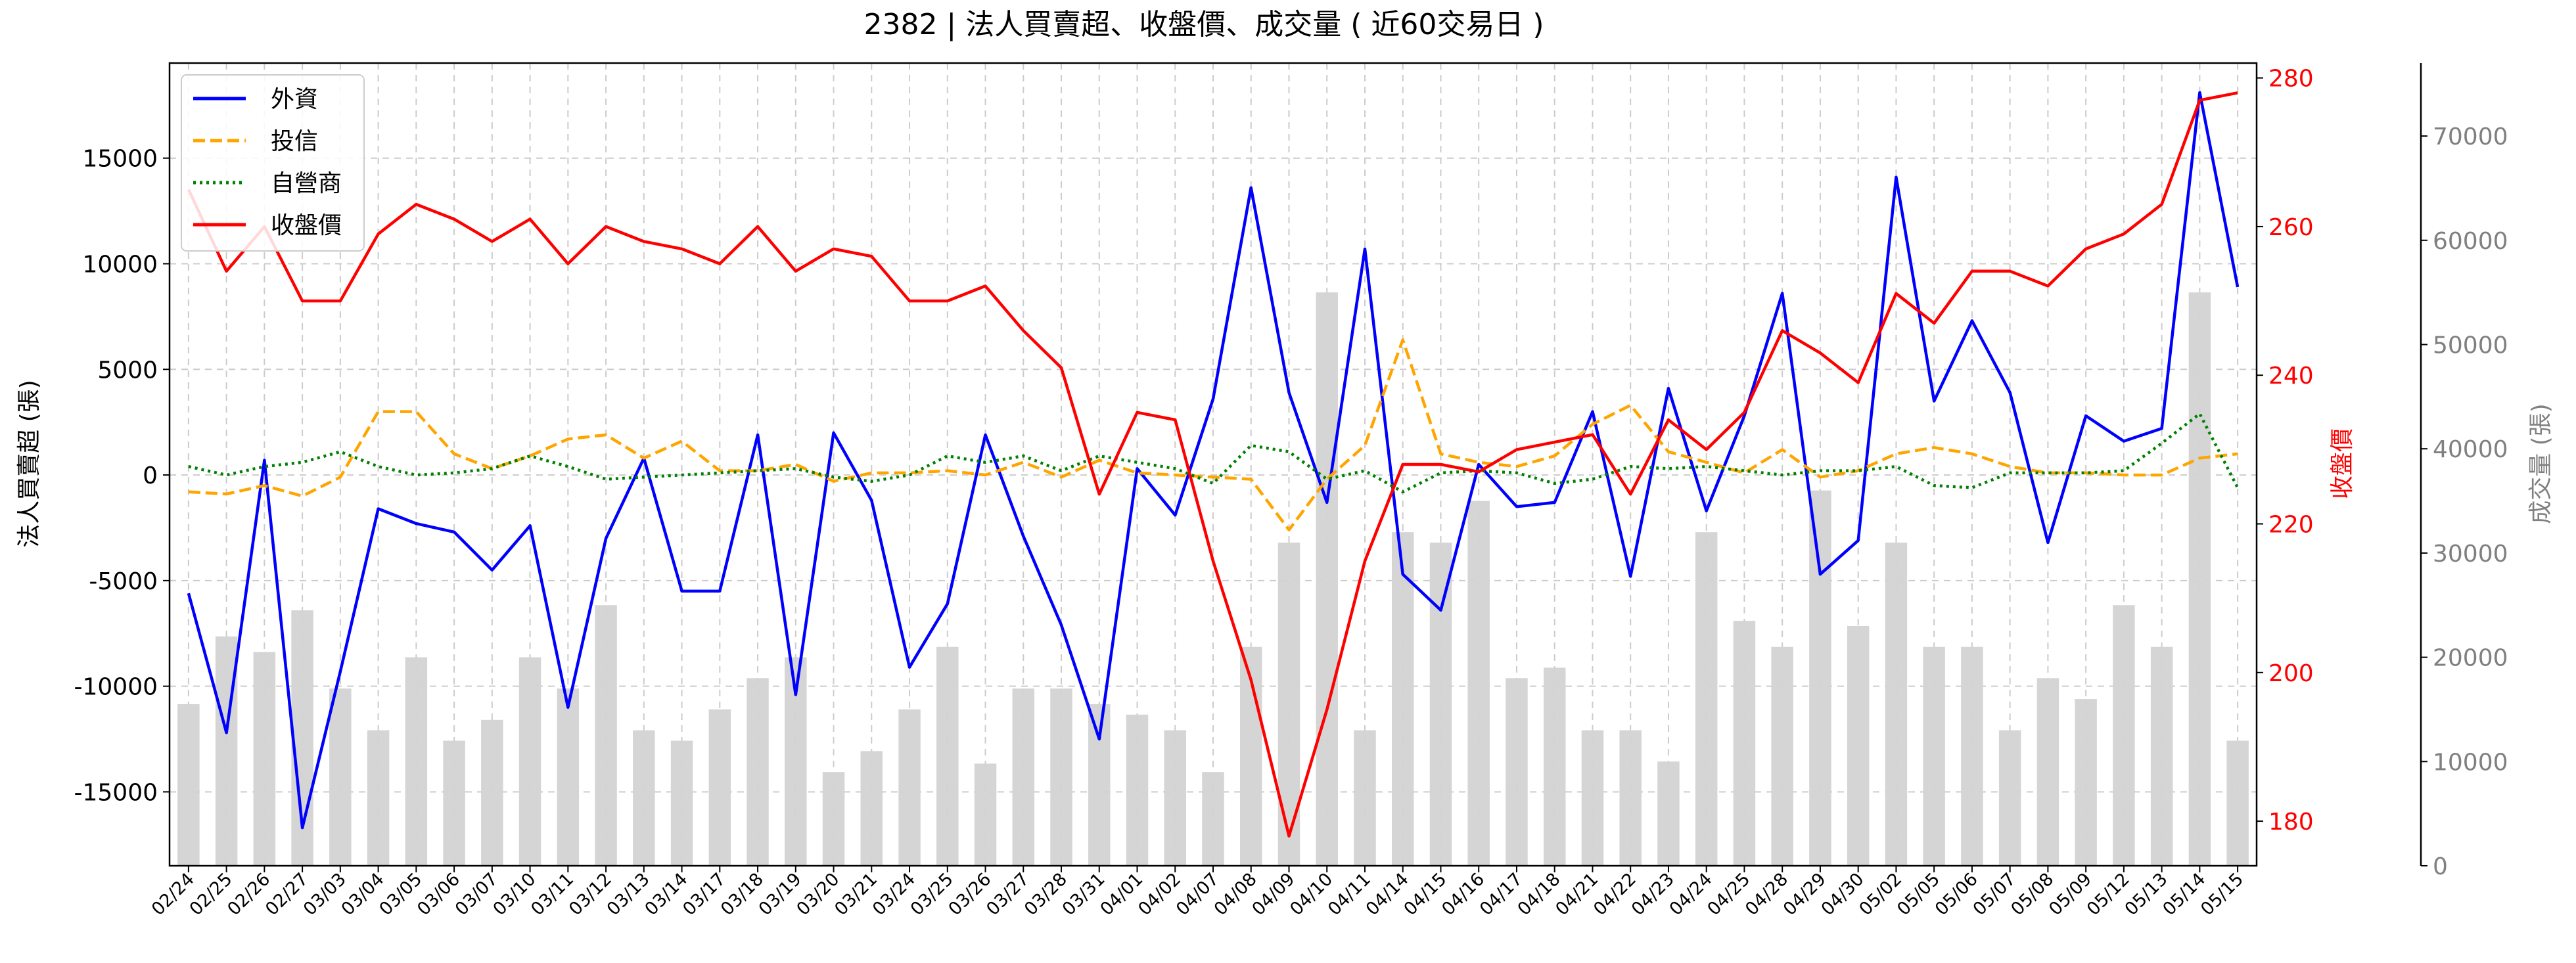 The image size is (2576, 963). What do you see at coordinates (2440, 866) in the screenshot?
I see `volume-axis-tick-label: 0` at bounding box center [2440, 866].